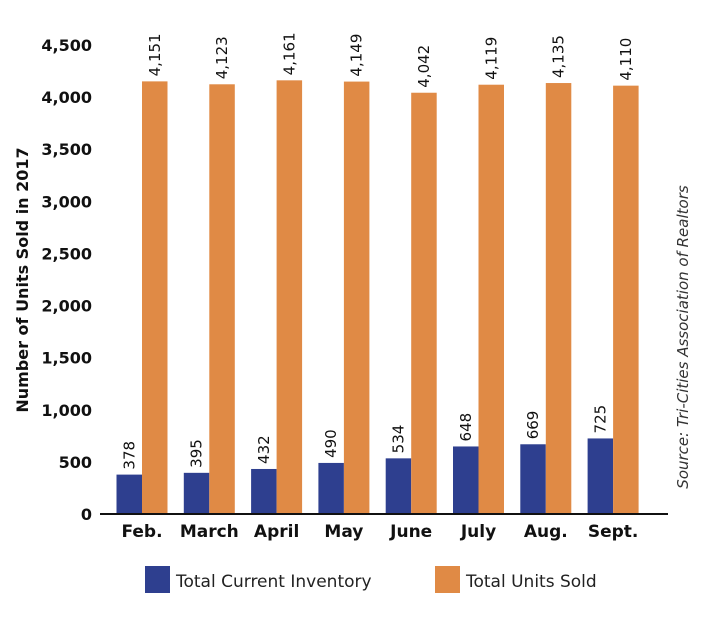 This screenshot has height=635, width=706. Describe the element at coordinates (357, 55) in the screenshot. I see `data-label: 4,149` at that location.